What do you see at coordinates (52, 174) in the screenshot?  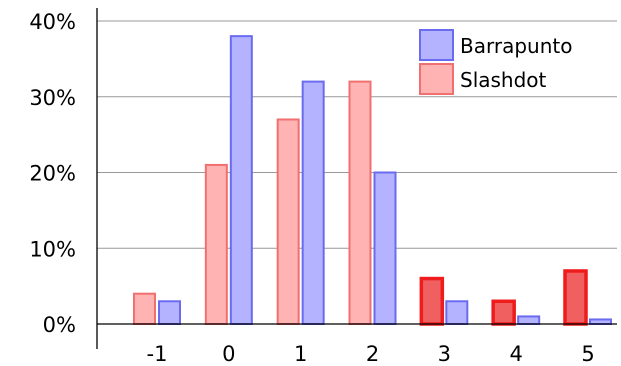 I see `y-tick-label: 20%` at bounding box center [52, 174].